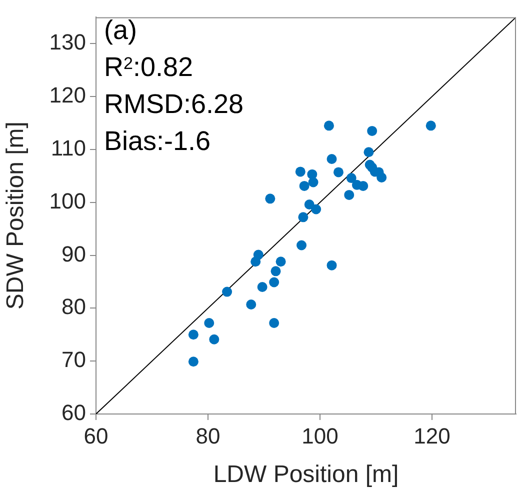 The image size is (521, 494). Describe the element at coordinates (74, 413) in the screenshot. I see `y-tick-label: 60` at that location.